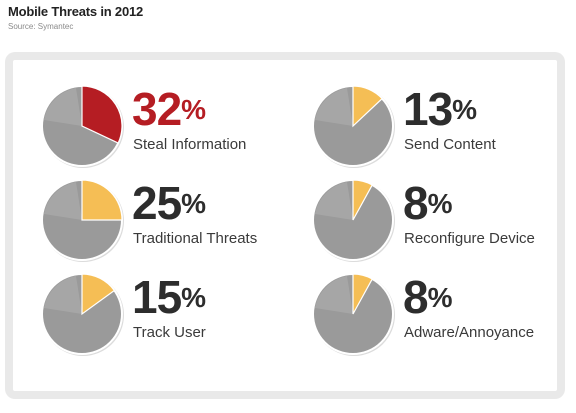 The height and width of the screenshot is (413, 576). What do you see at coordinates (450, 144) in the screenshot?
I see `pie-label: Send Content` at bounding box center [450, 144].